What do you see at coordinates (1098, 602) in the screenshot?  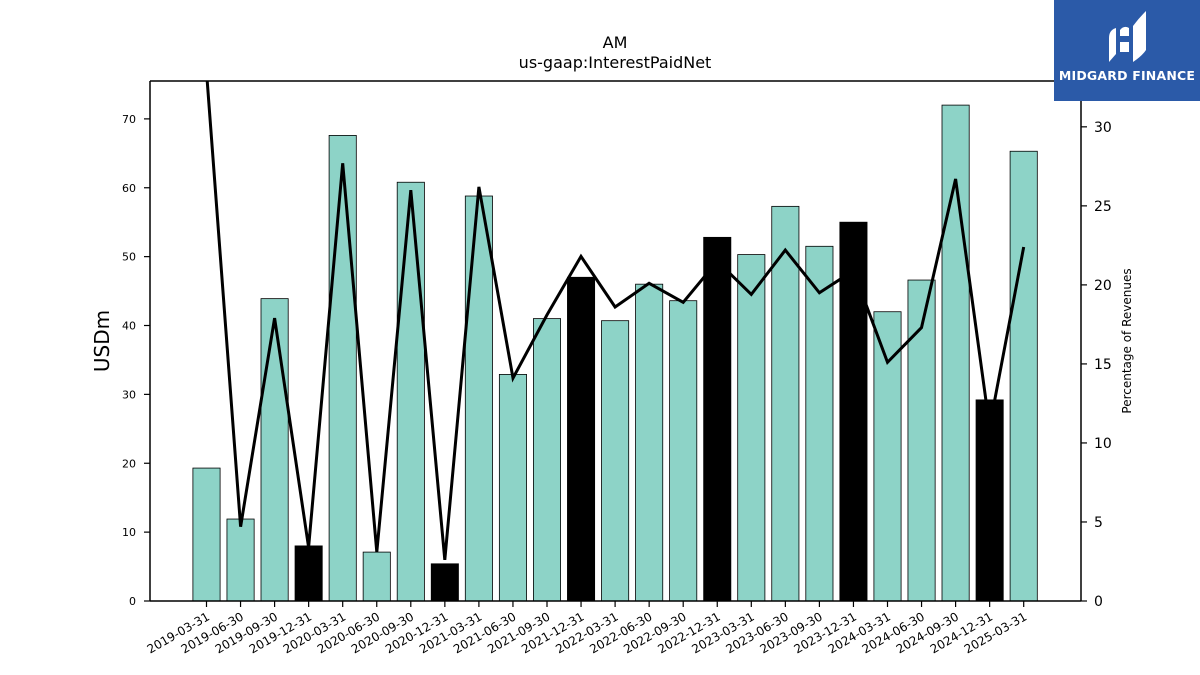 I see `y2-tick-label: 0` at bounding box center [1098, 602].